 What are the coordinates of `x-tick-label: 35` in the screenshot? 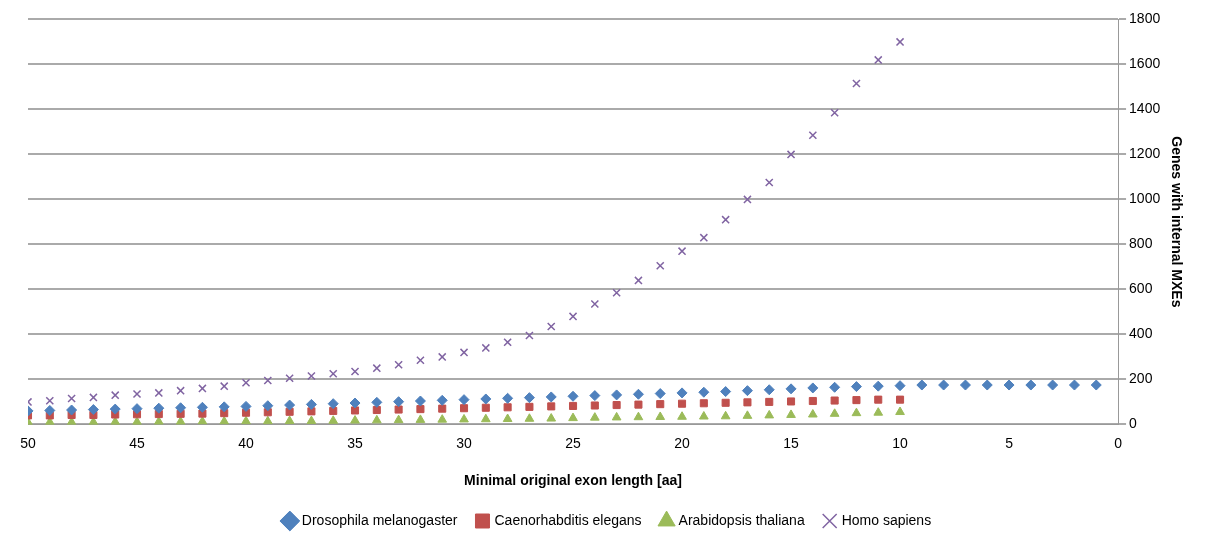 It's located at (355, 442).